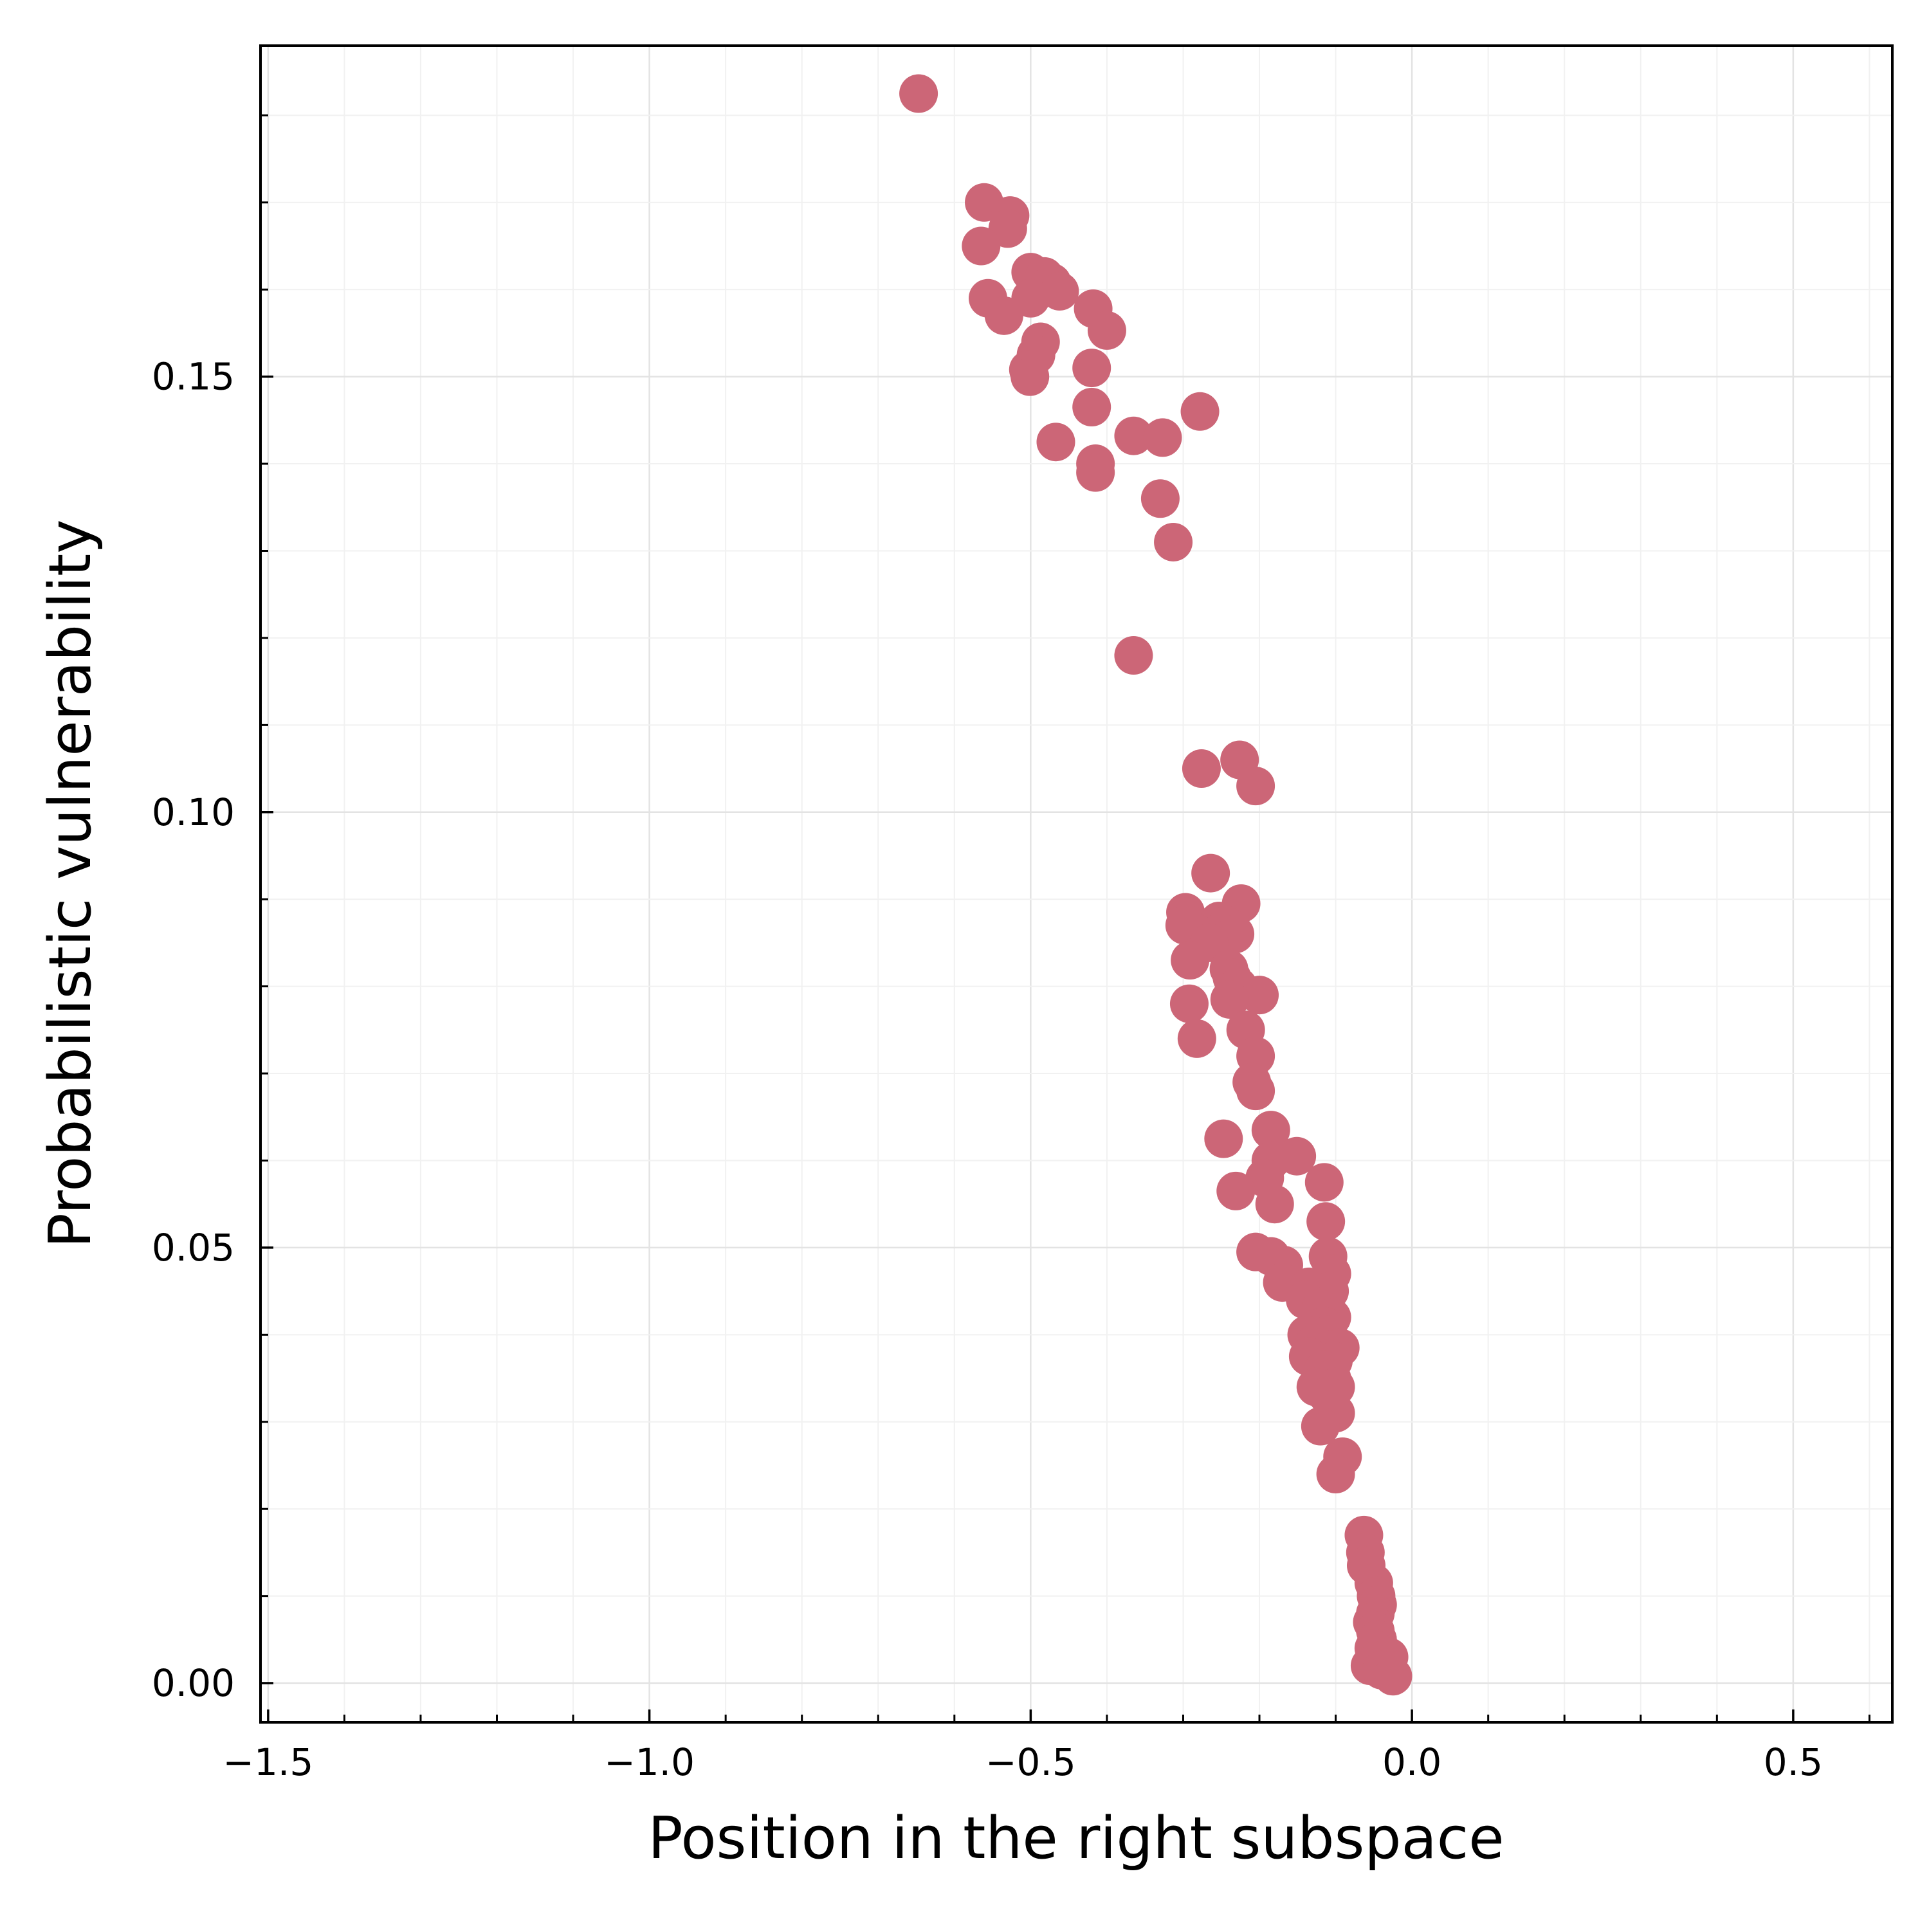 This screenshot has width=1929, height=1932. I want to click on y-tick-label: 0.10, so click(193, 812).